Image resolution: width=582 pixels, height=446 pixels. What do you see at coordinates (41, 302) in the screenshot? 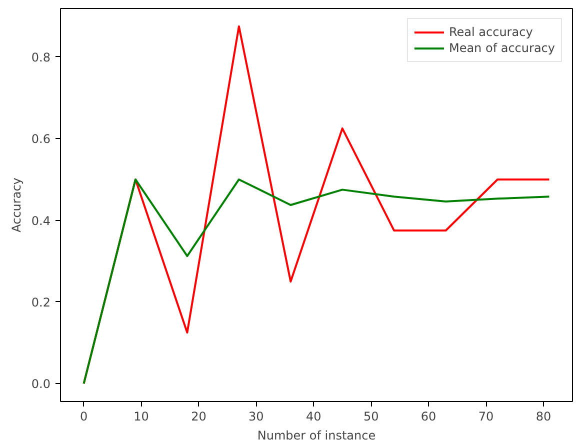
I see `y-tick-label: 0.2` at bounding box center [41, 302].